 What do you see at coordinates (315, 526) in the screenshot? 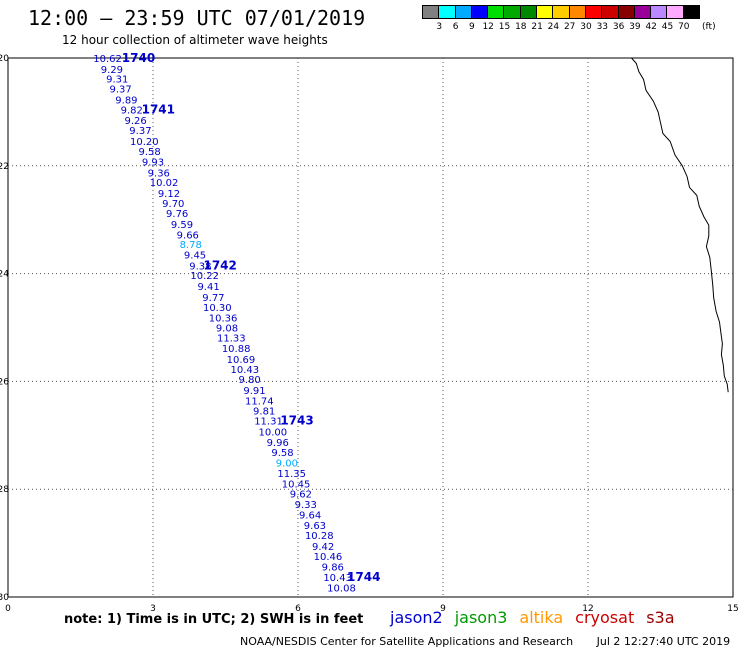
I see `wave-height-point: 9.63` at bounding box center [315, 526].